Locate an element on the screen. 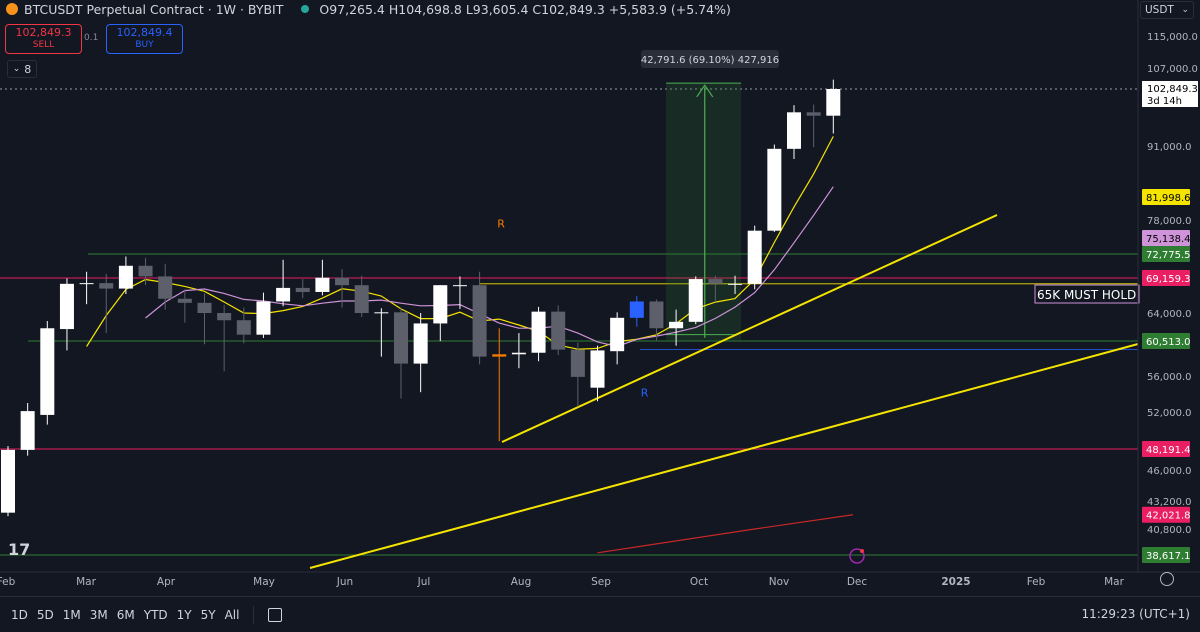 This screenshot has height=632, width=1200. level-price-label: 72,775.5 is located at coordinates (1168, 255).